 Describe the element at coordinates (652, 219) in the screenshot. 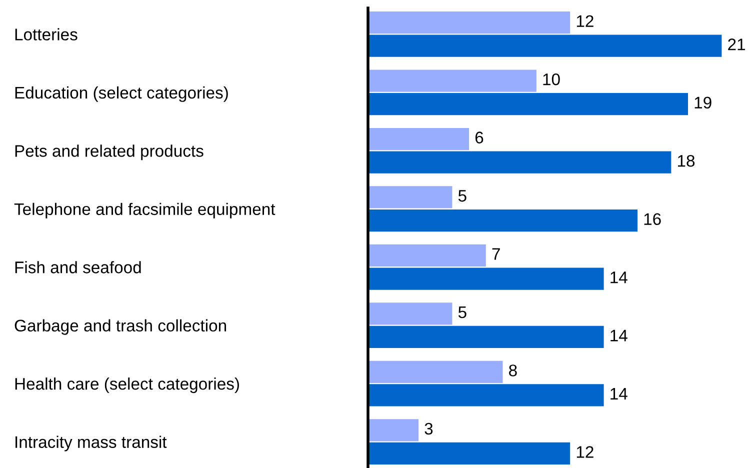

I see `data-label: 16` at that location.